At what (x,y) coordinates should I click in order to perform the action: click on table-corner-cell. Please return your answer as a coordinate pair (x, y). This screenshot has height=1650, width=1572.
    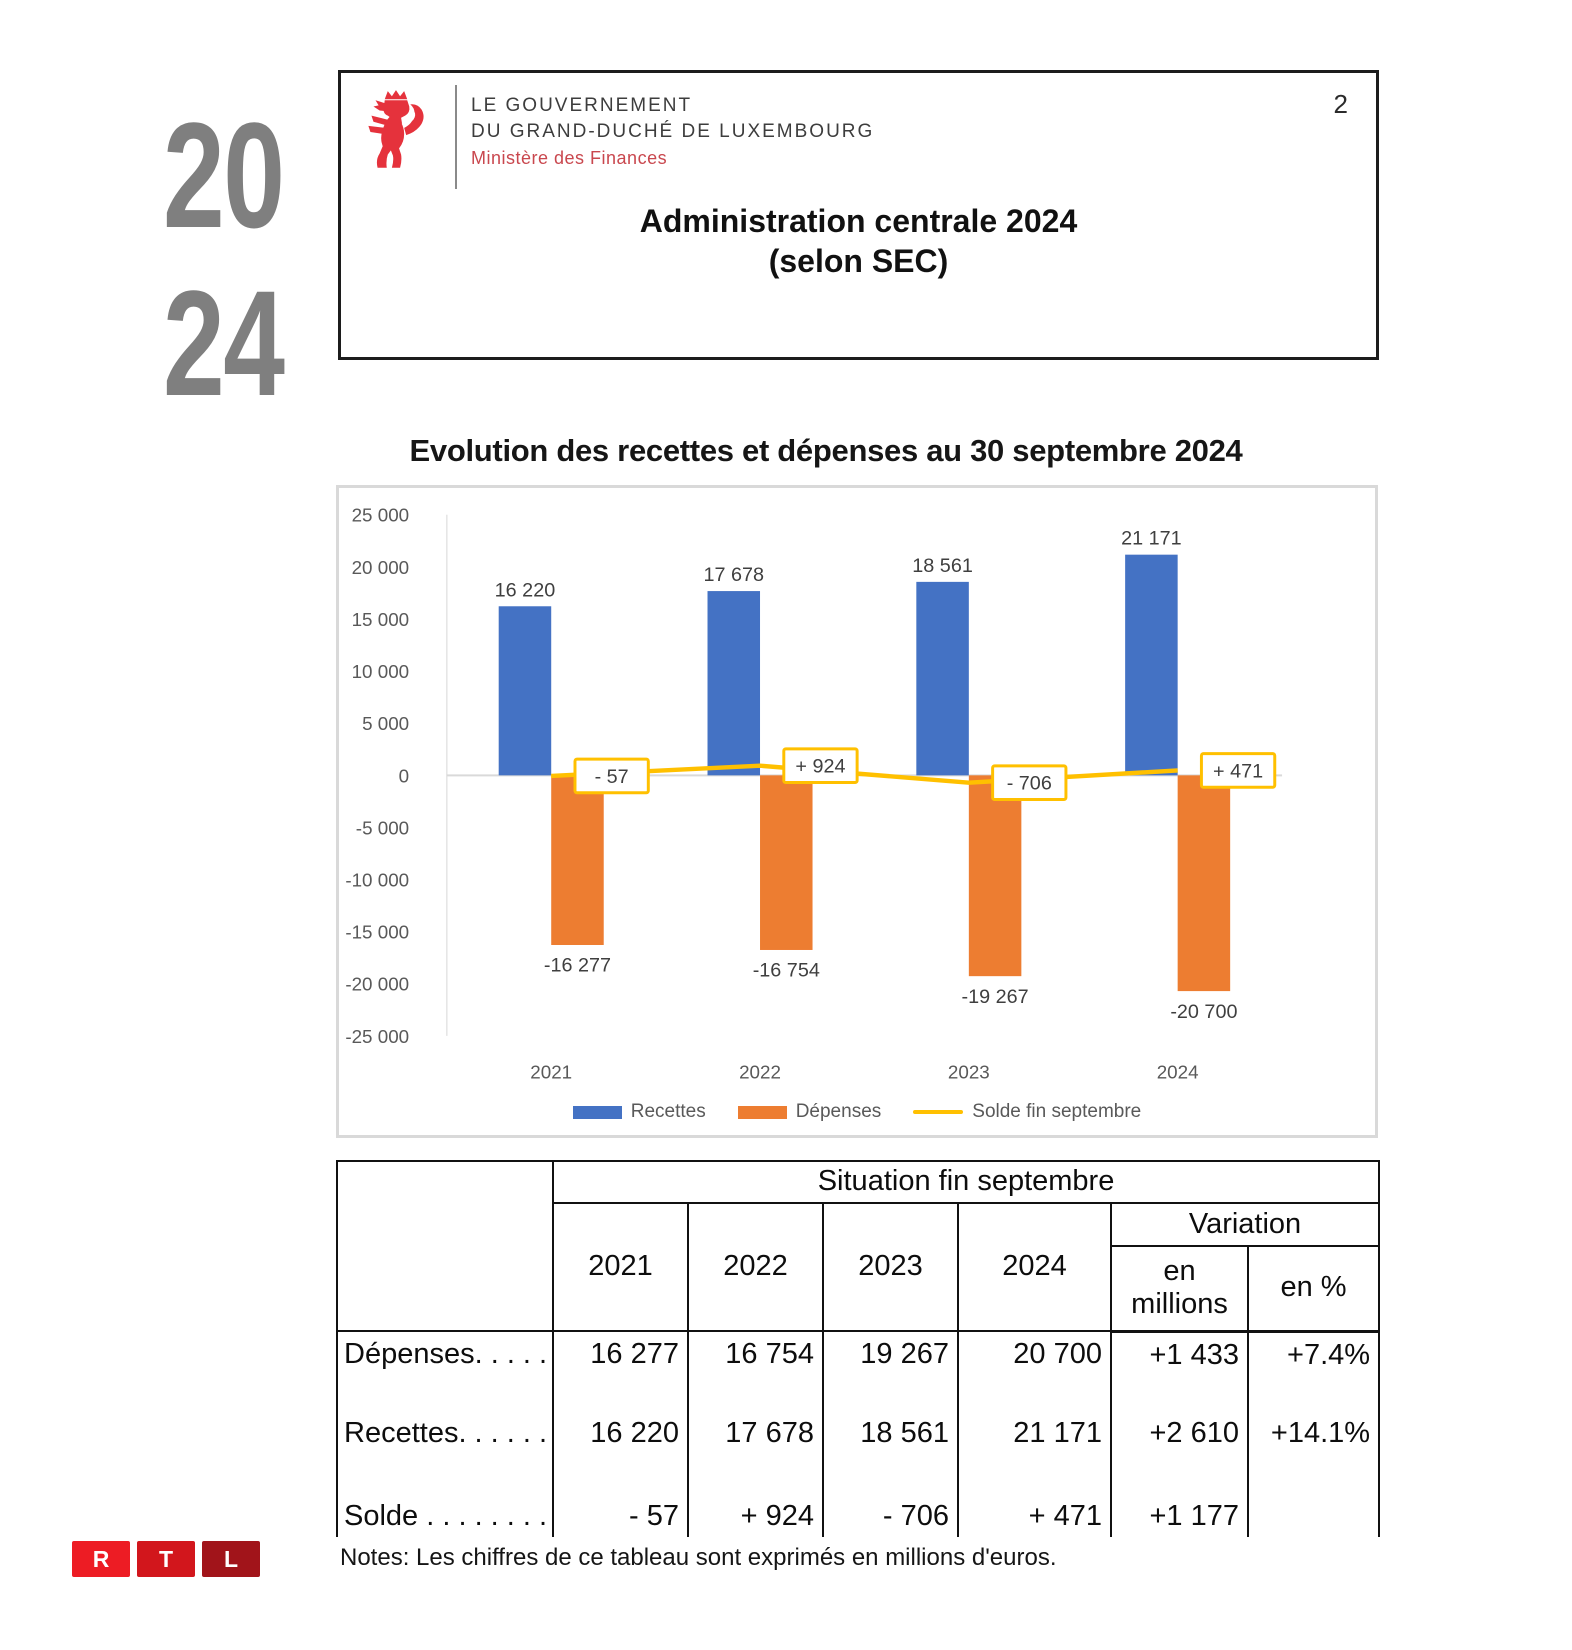
    Looking at the image, I should click on (445, 1246).